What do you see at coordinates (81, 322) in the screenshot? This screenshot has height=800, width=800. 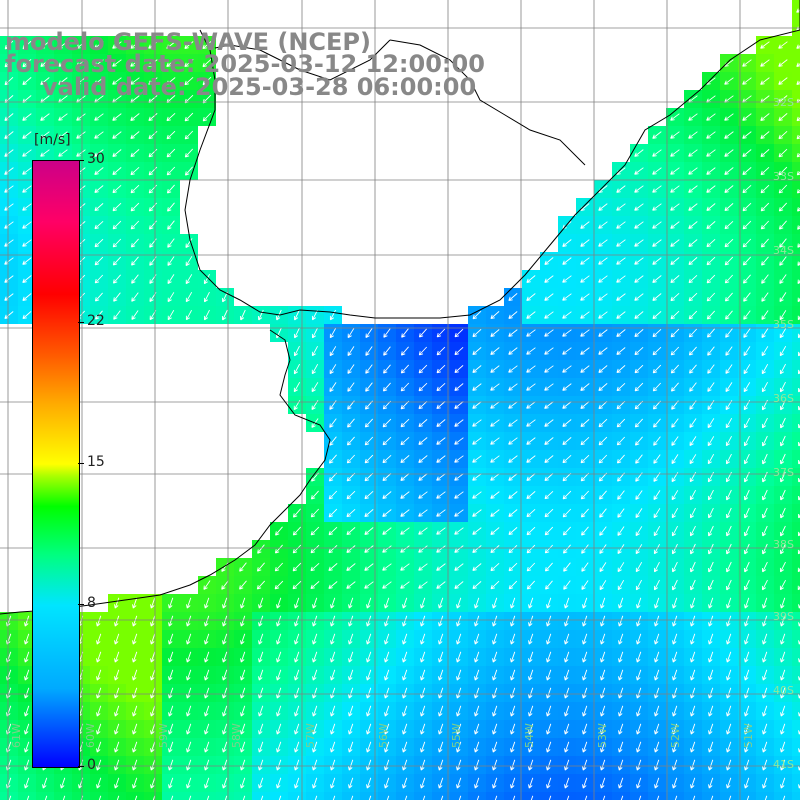 I see `colorbar-tick-mark` at bounding box center [81, 322].